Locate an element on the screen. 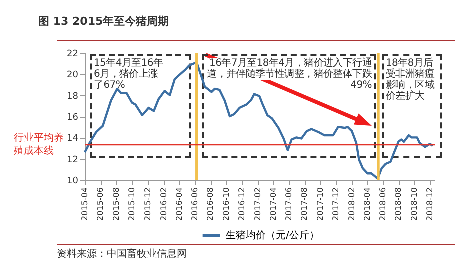  annotation: 18年8月后受非洲猪瘟影响，区域价差扩大 is located at coordinates (410, 80).